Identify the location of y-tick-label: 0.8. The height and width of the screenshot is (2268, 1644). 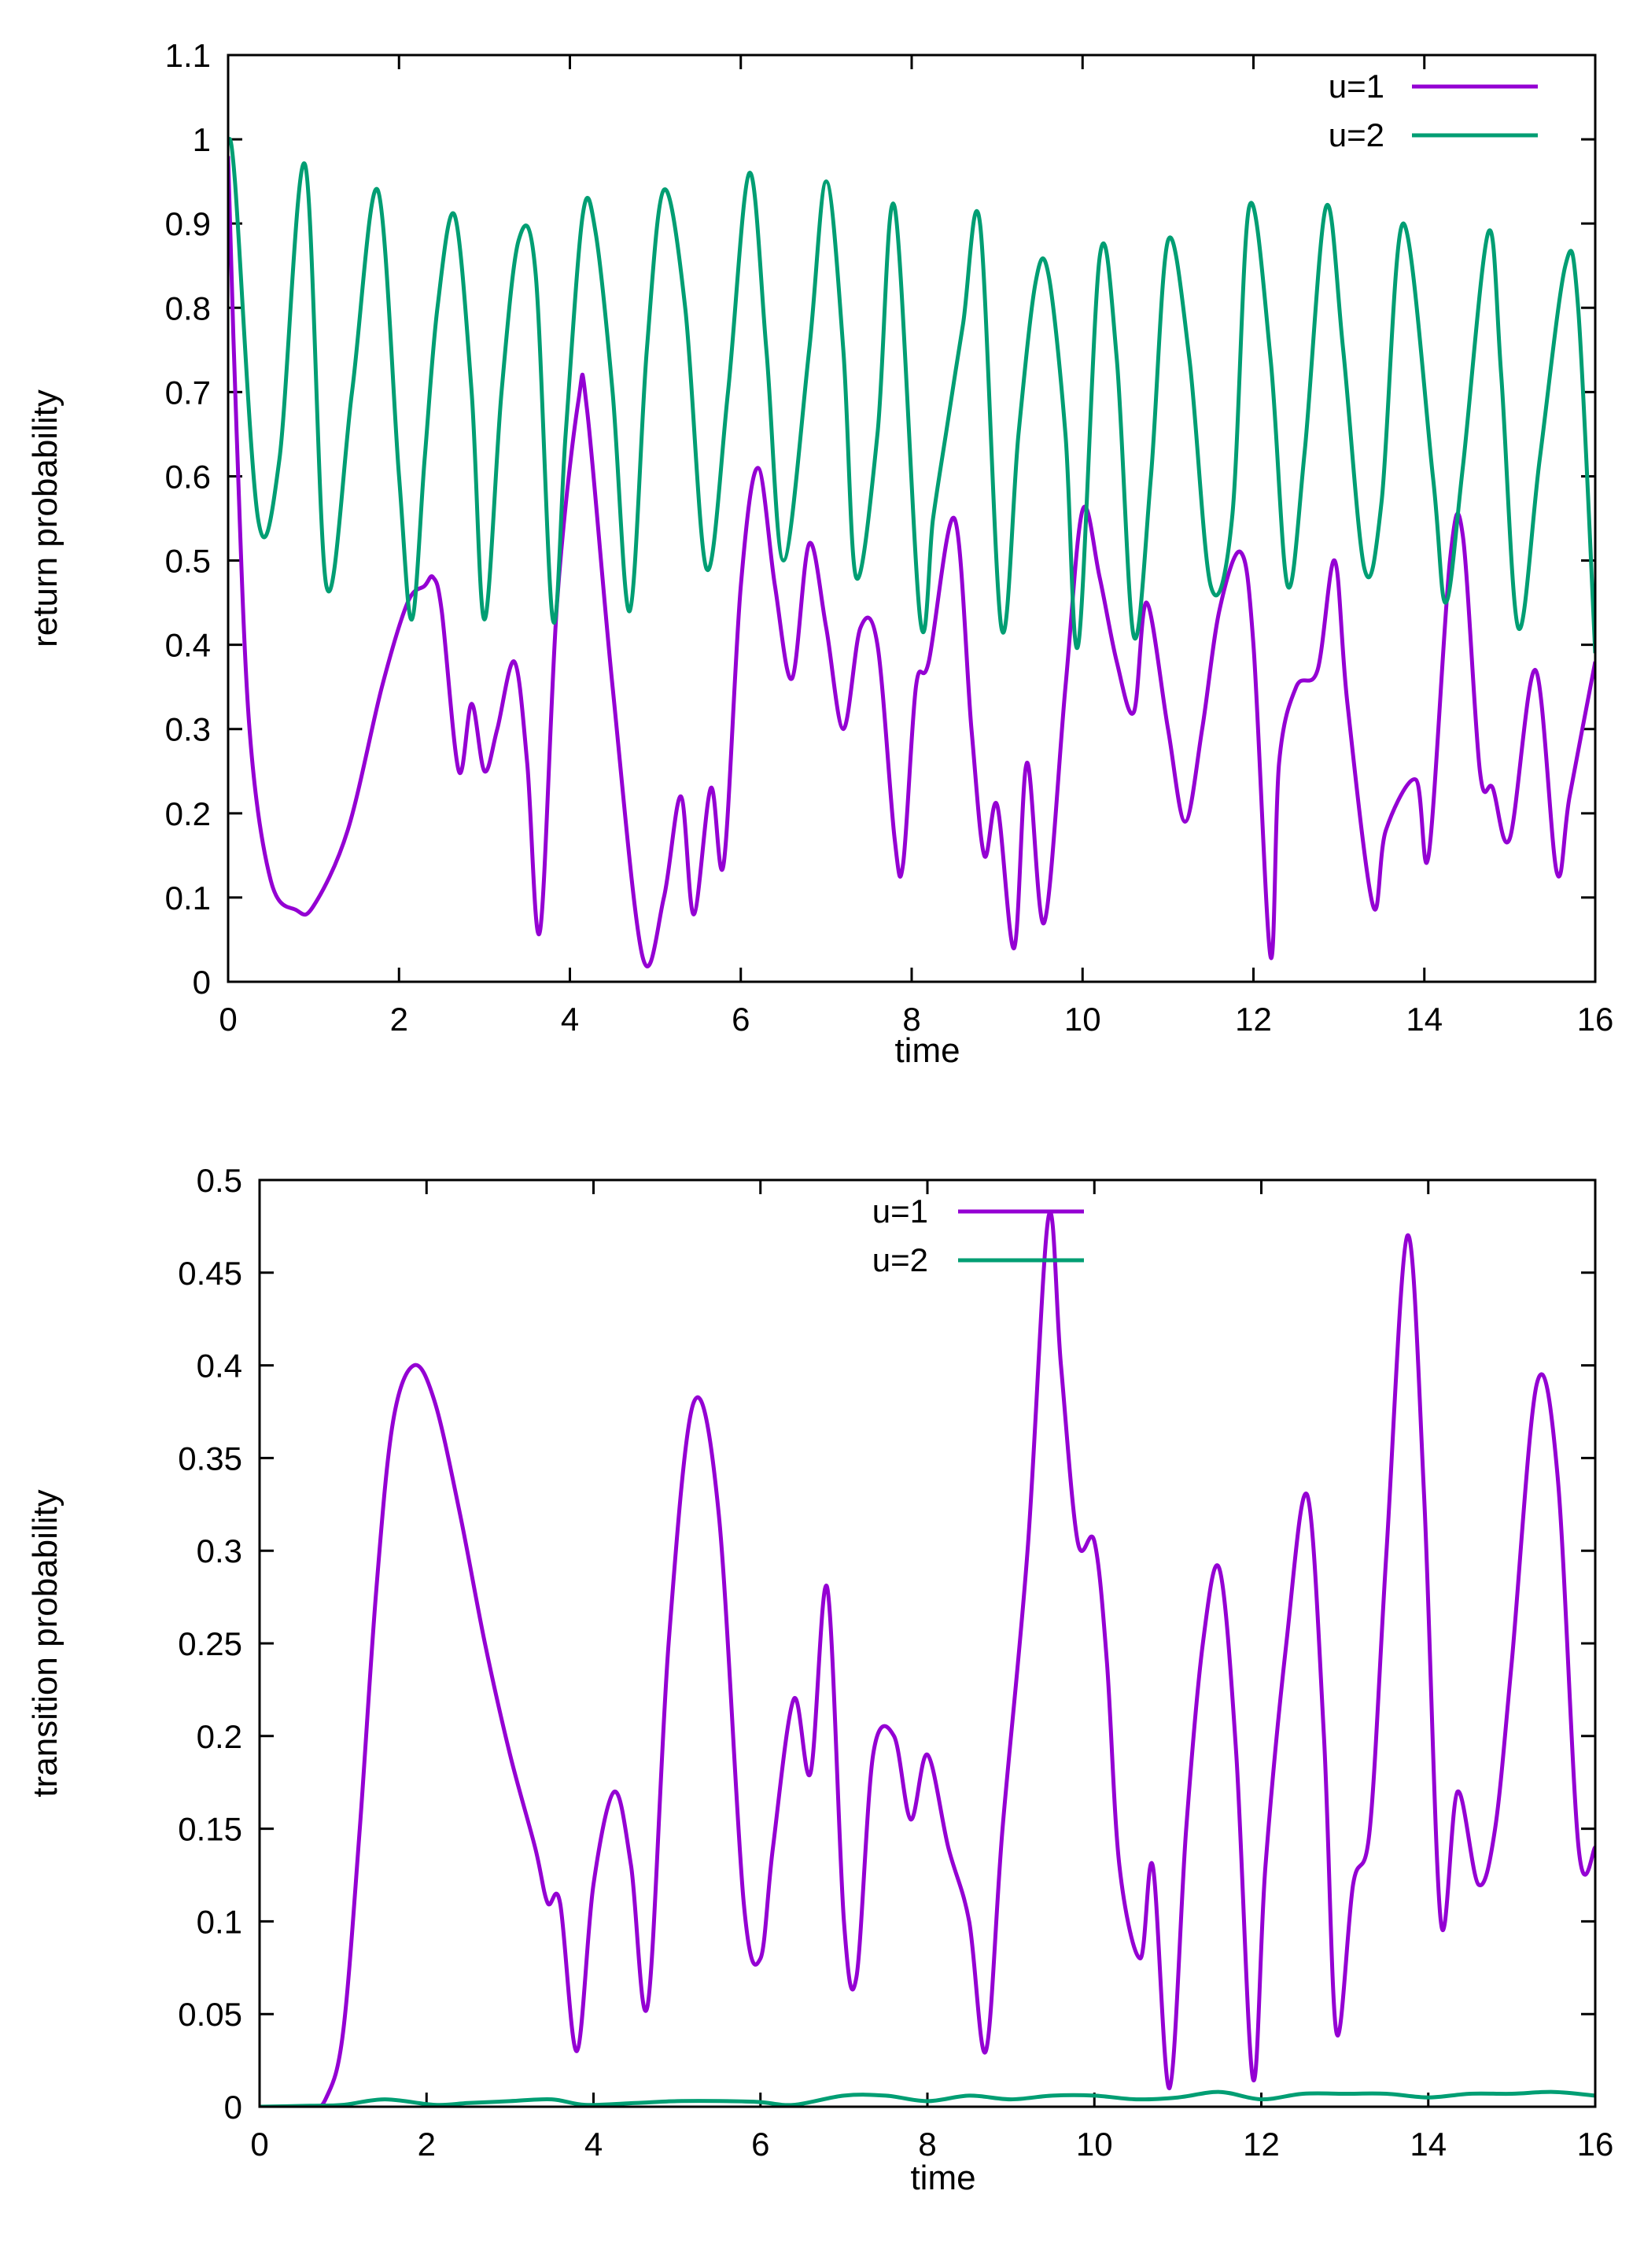
(188, 307).